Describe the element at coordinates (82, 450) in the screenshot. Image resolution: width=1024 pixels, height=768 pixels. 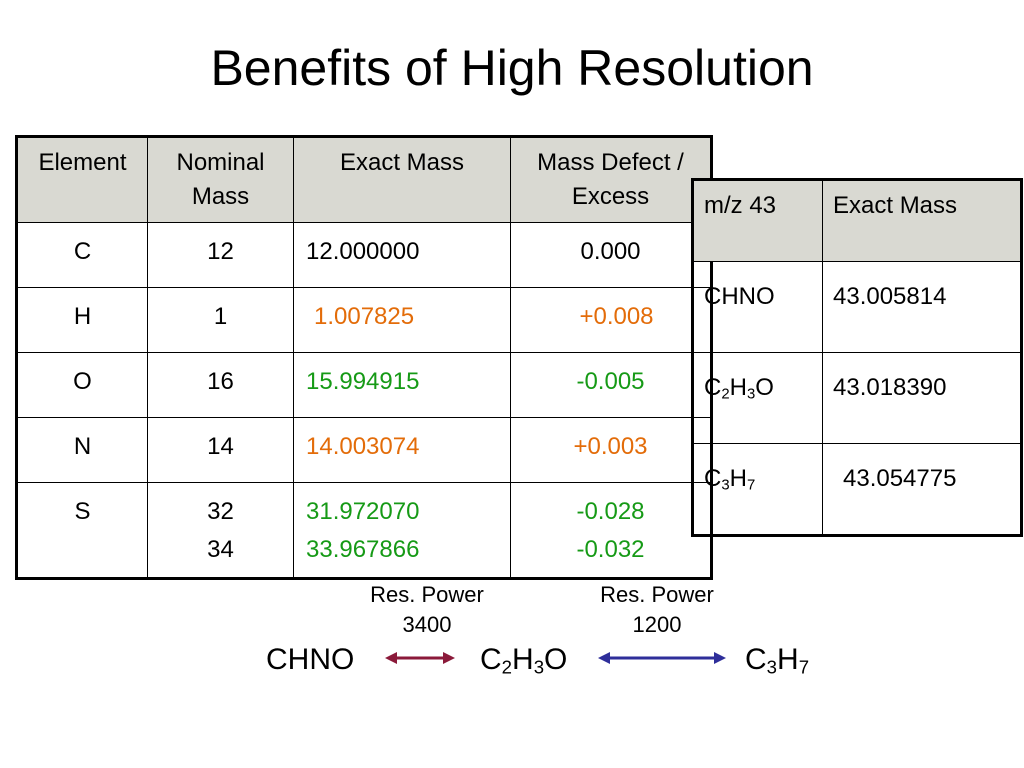
I see `cell-element: N` at that location.